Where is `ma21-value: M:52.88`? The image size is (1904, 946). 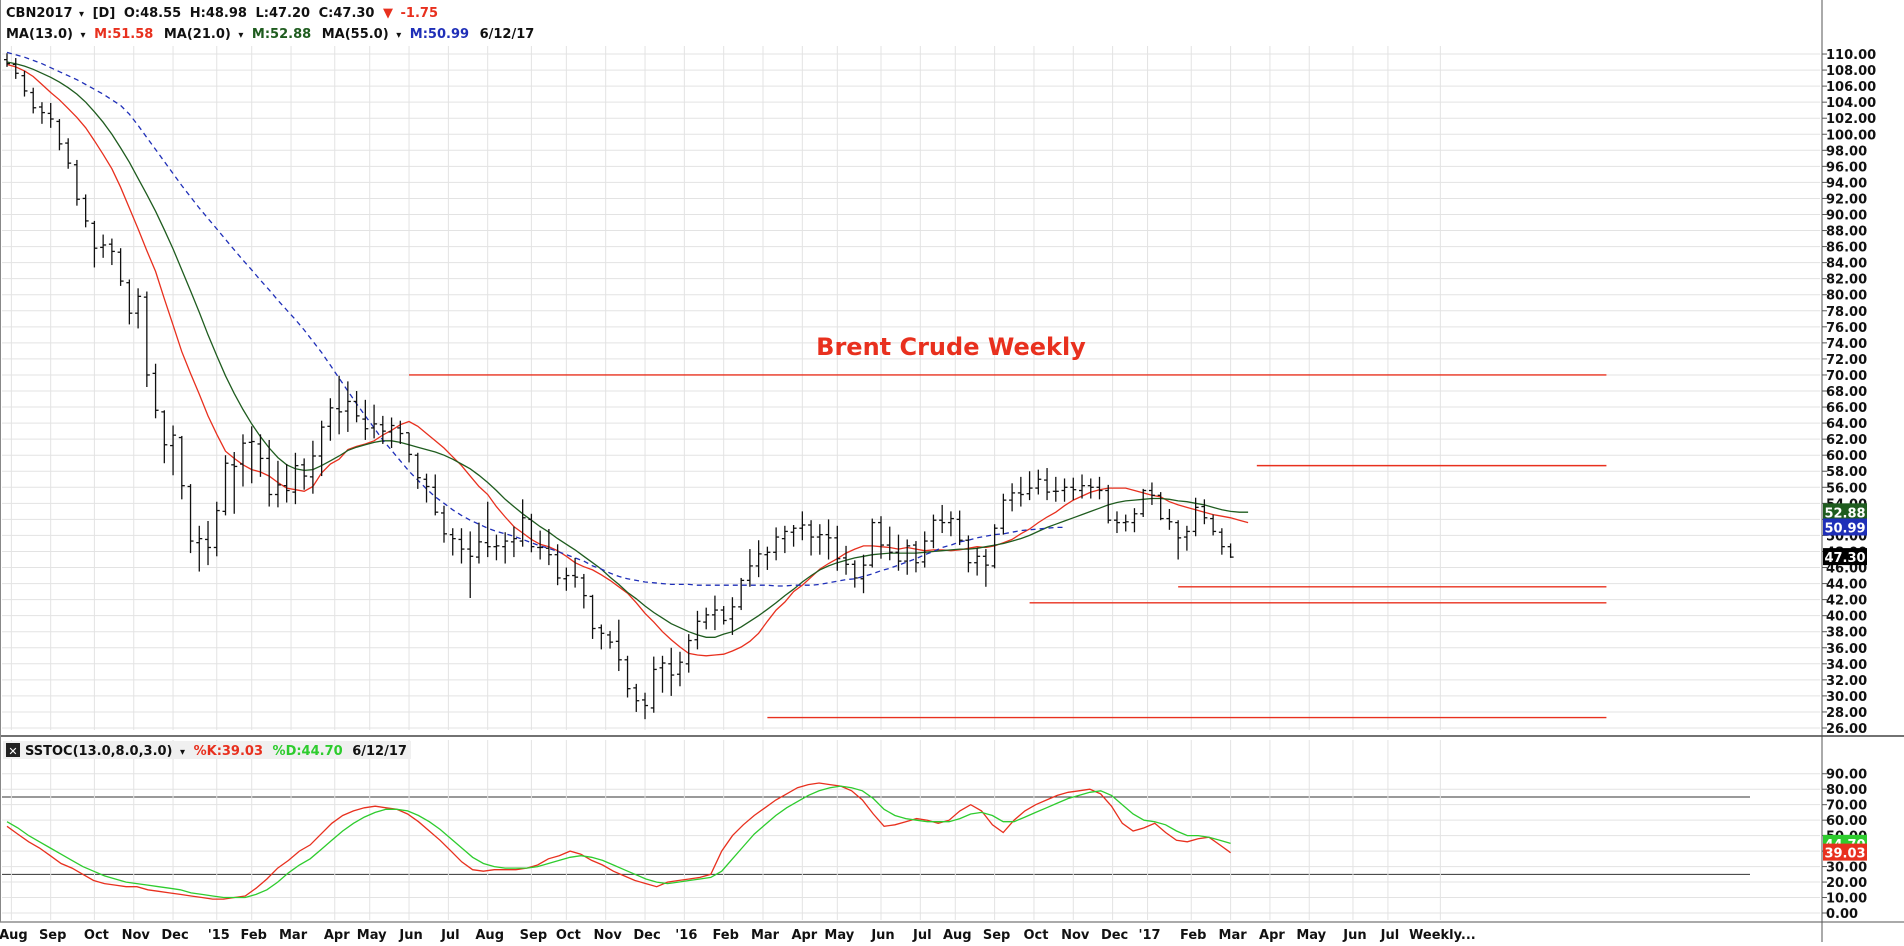 ma21-value: M:52.88 is located at coordinates (281, 34).